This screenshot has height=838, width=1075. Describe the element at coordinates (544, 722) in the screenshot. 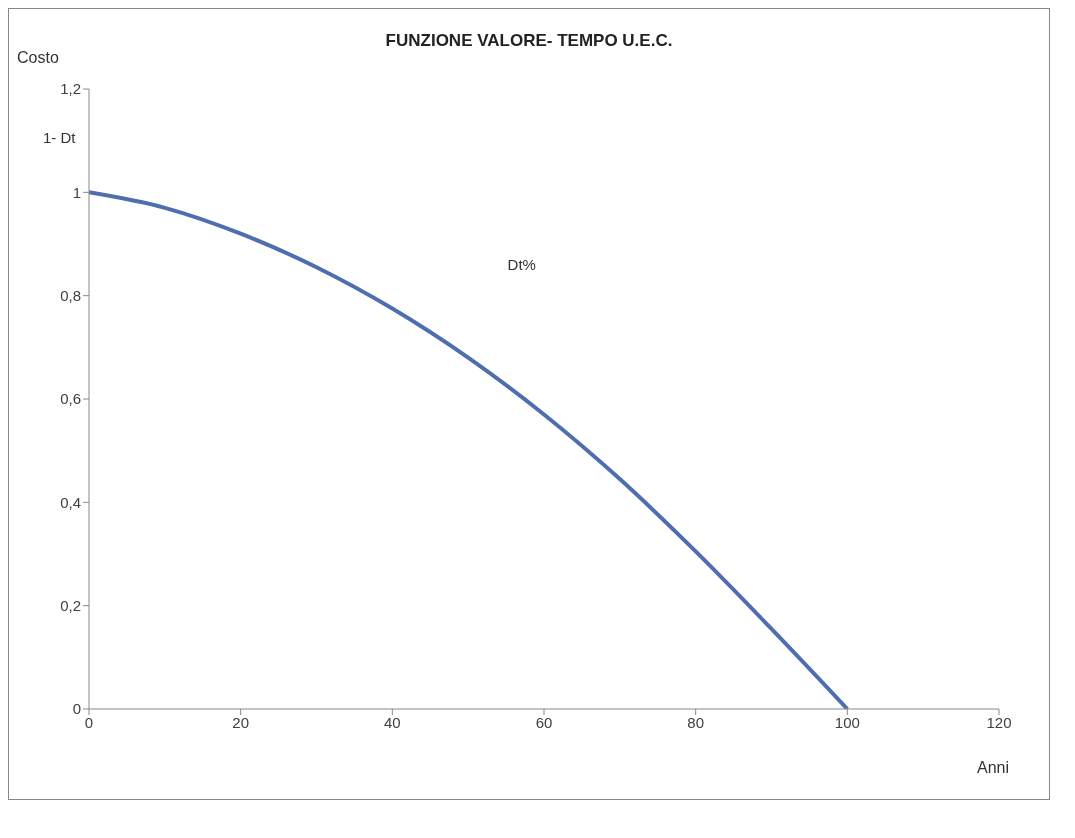

I see `x-tick-label: 60` at that location.